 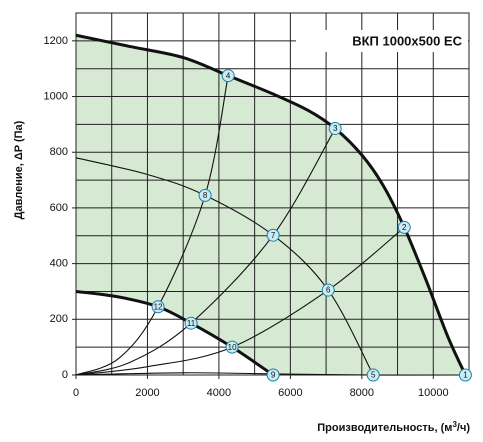 I want to click on point-label: 8, so click(x=205, y=195).